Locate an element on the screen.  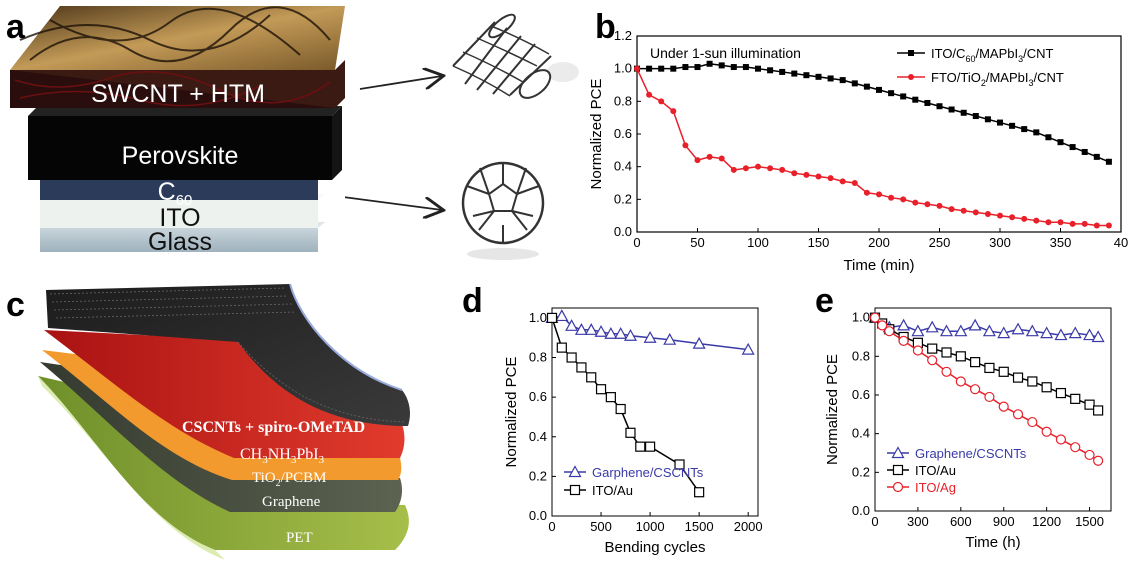
x-axis-label: Time (h) is located at coordinates (992, 542).